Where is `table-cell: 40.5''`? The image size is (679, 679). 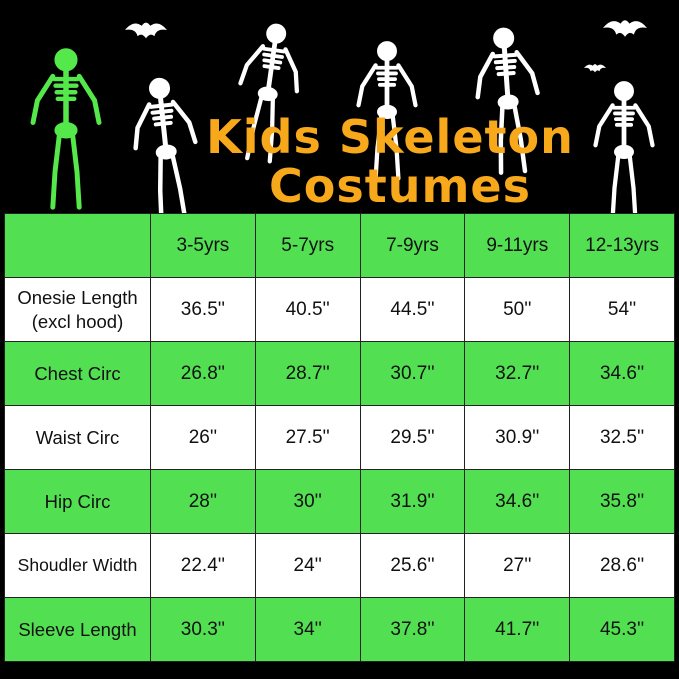 table-cell: 40.5'' is located at coordinates (307, 309).